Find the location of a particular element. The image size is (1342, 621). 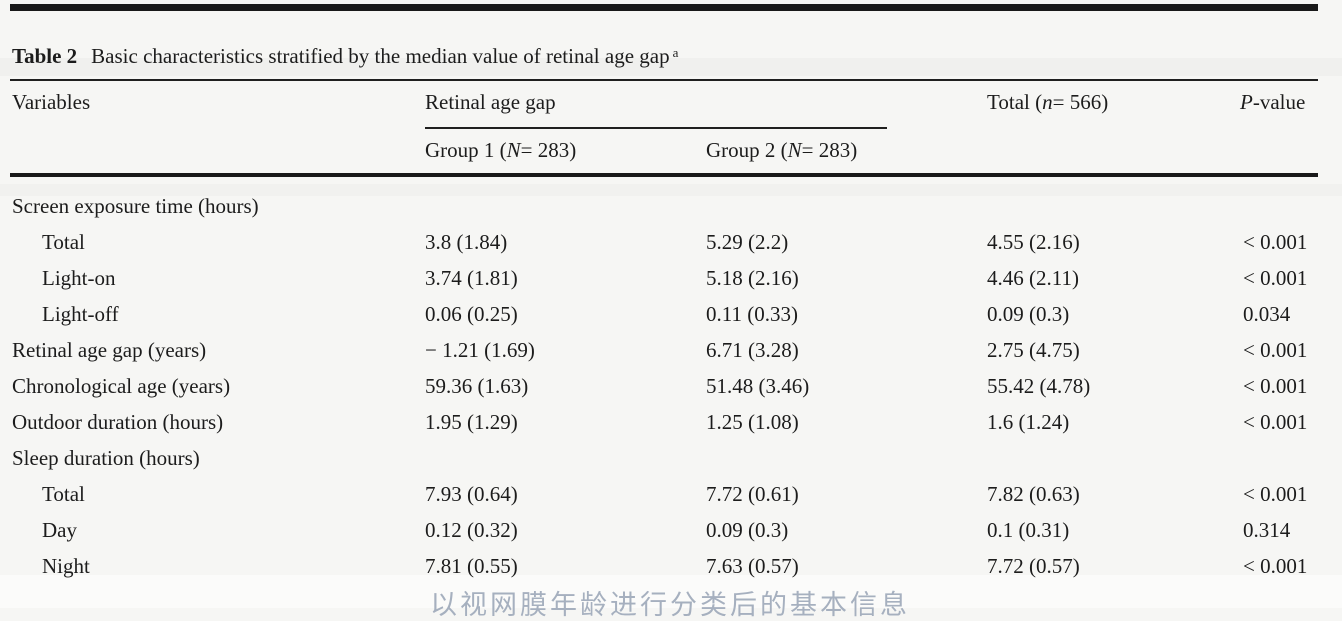

header-divider-rule is located at coordinates (664, 175).